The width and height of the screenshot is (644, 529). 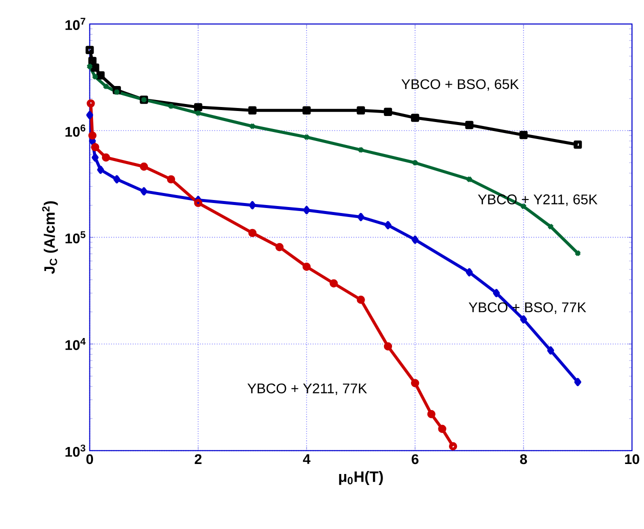 What do you see at coordinates (76, 237) in the screenshot?
I see `y-tick-label: 10$^{5}$` at bounding box center [76, 237].